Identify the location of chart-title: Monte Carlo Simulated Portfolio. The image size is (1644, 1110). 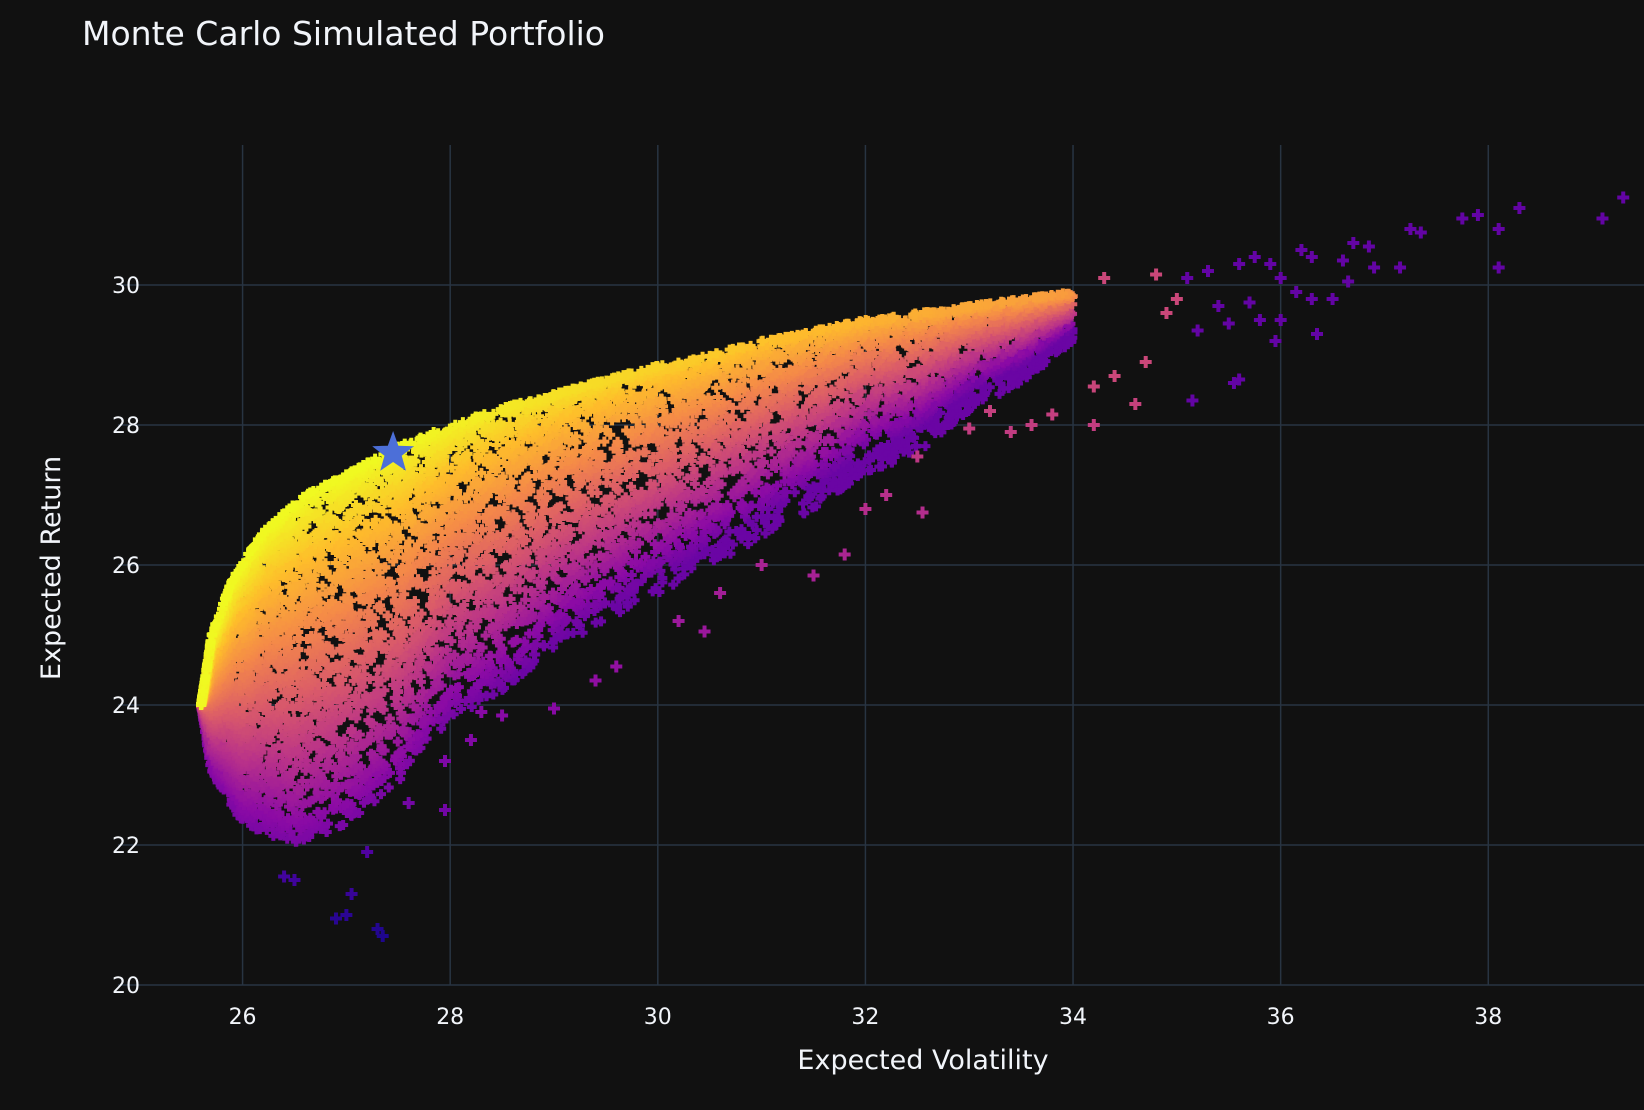
(343, 33).